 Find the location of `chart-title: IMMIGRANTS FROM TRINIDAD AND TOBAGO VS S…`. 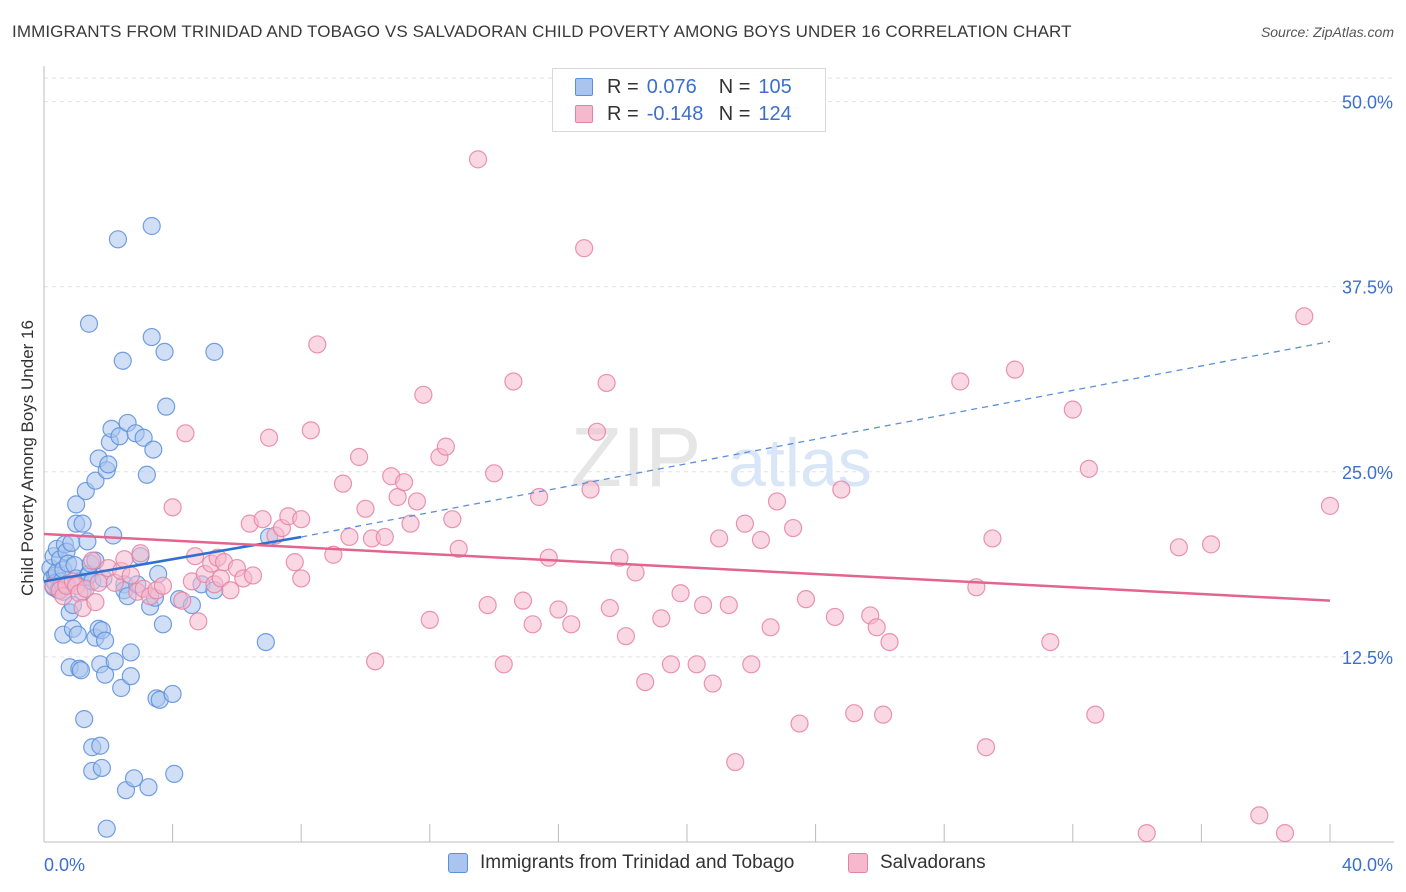

chart-title: IMMIGRANTS FROM TRINIDAD AND TOBAGO VS S… is located at coordinates (542, 31).